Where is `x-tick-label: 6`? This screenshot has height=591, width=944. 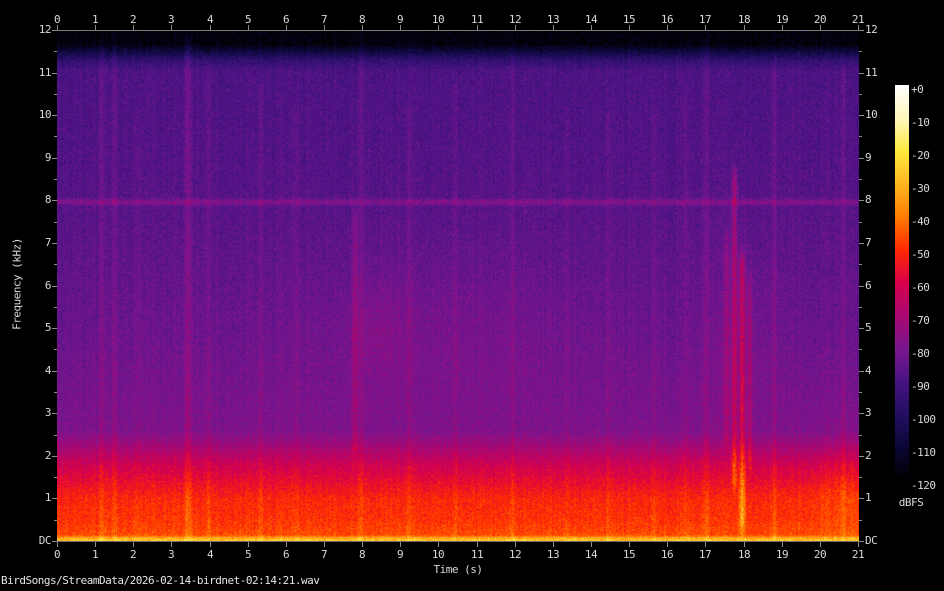 x-tick-label: 6 is located at coordinates (286, 19).